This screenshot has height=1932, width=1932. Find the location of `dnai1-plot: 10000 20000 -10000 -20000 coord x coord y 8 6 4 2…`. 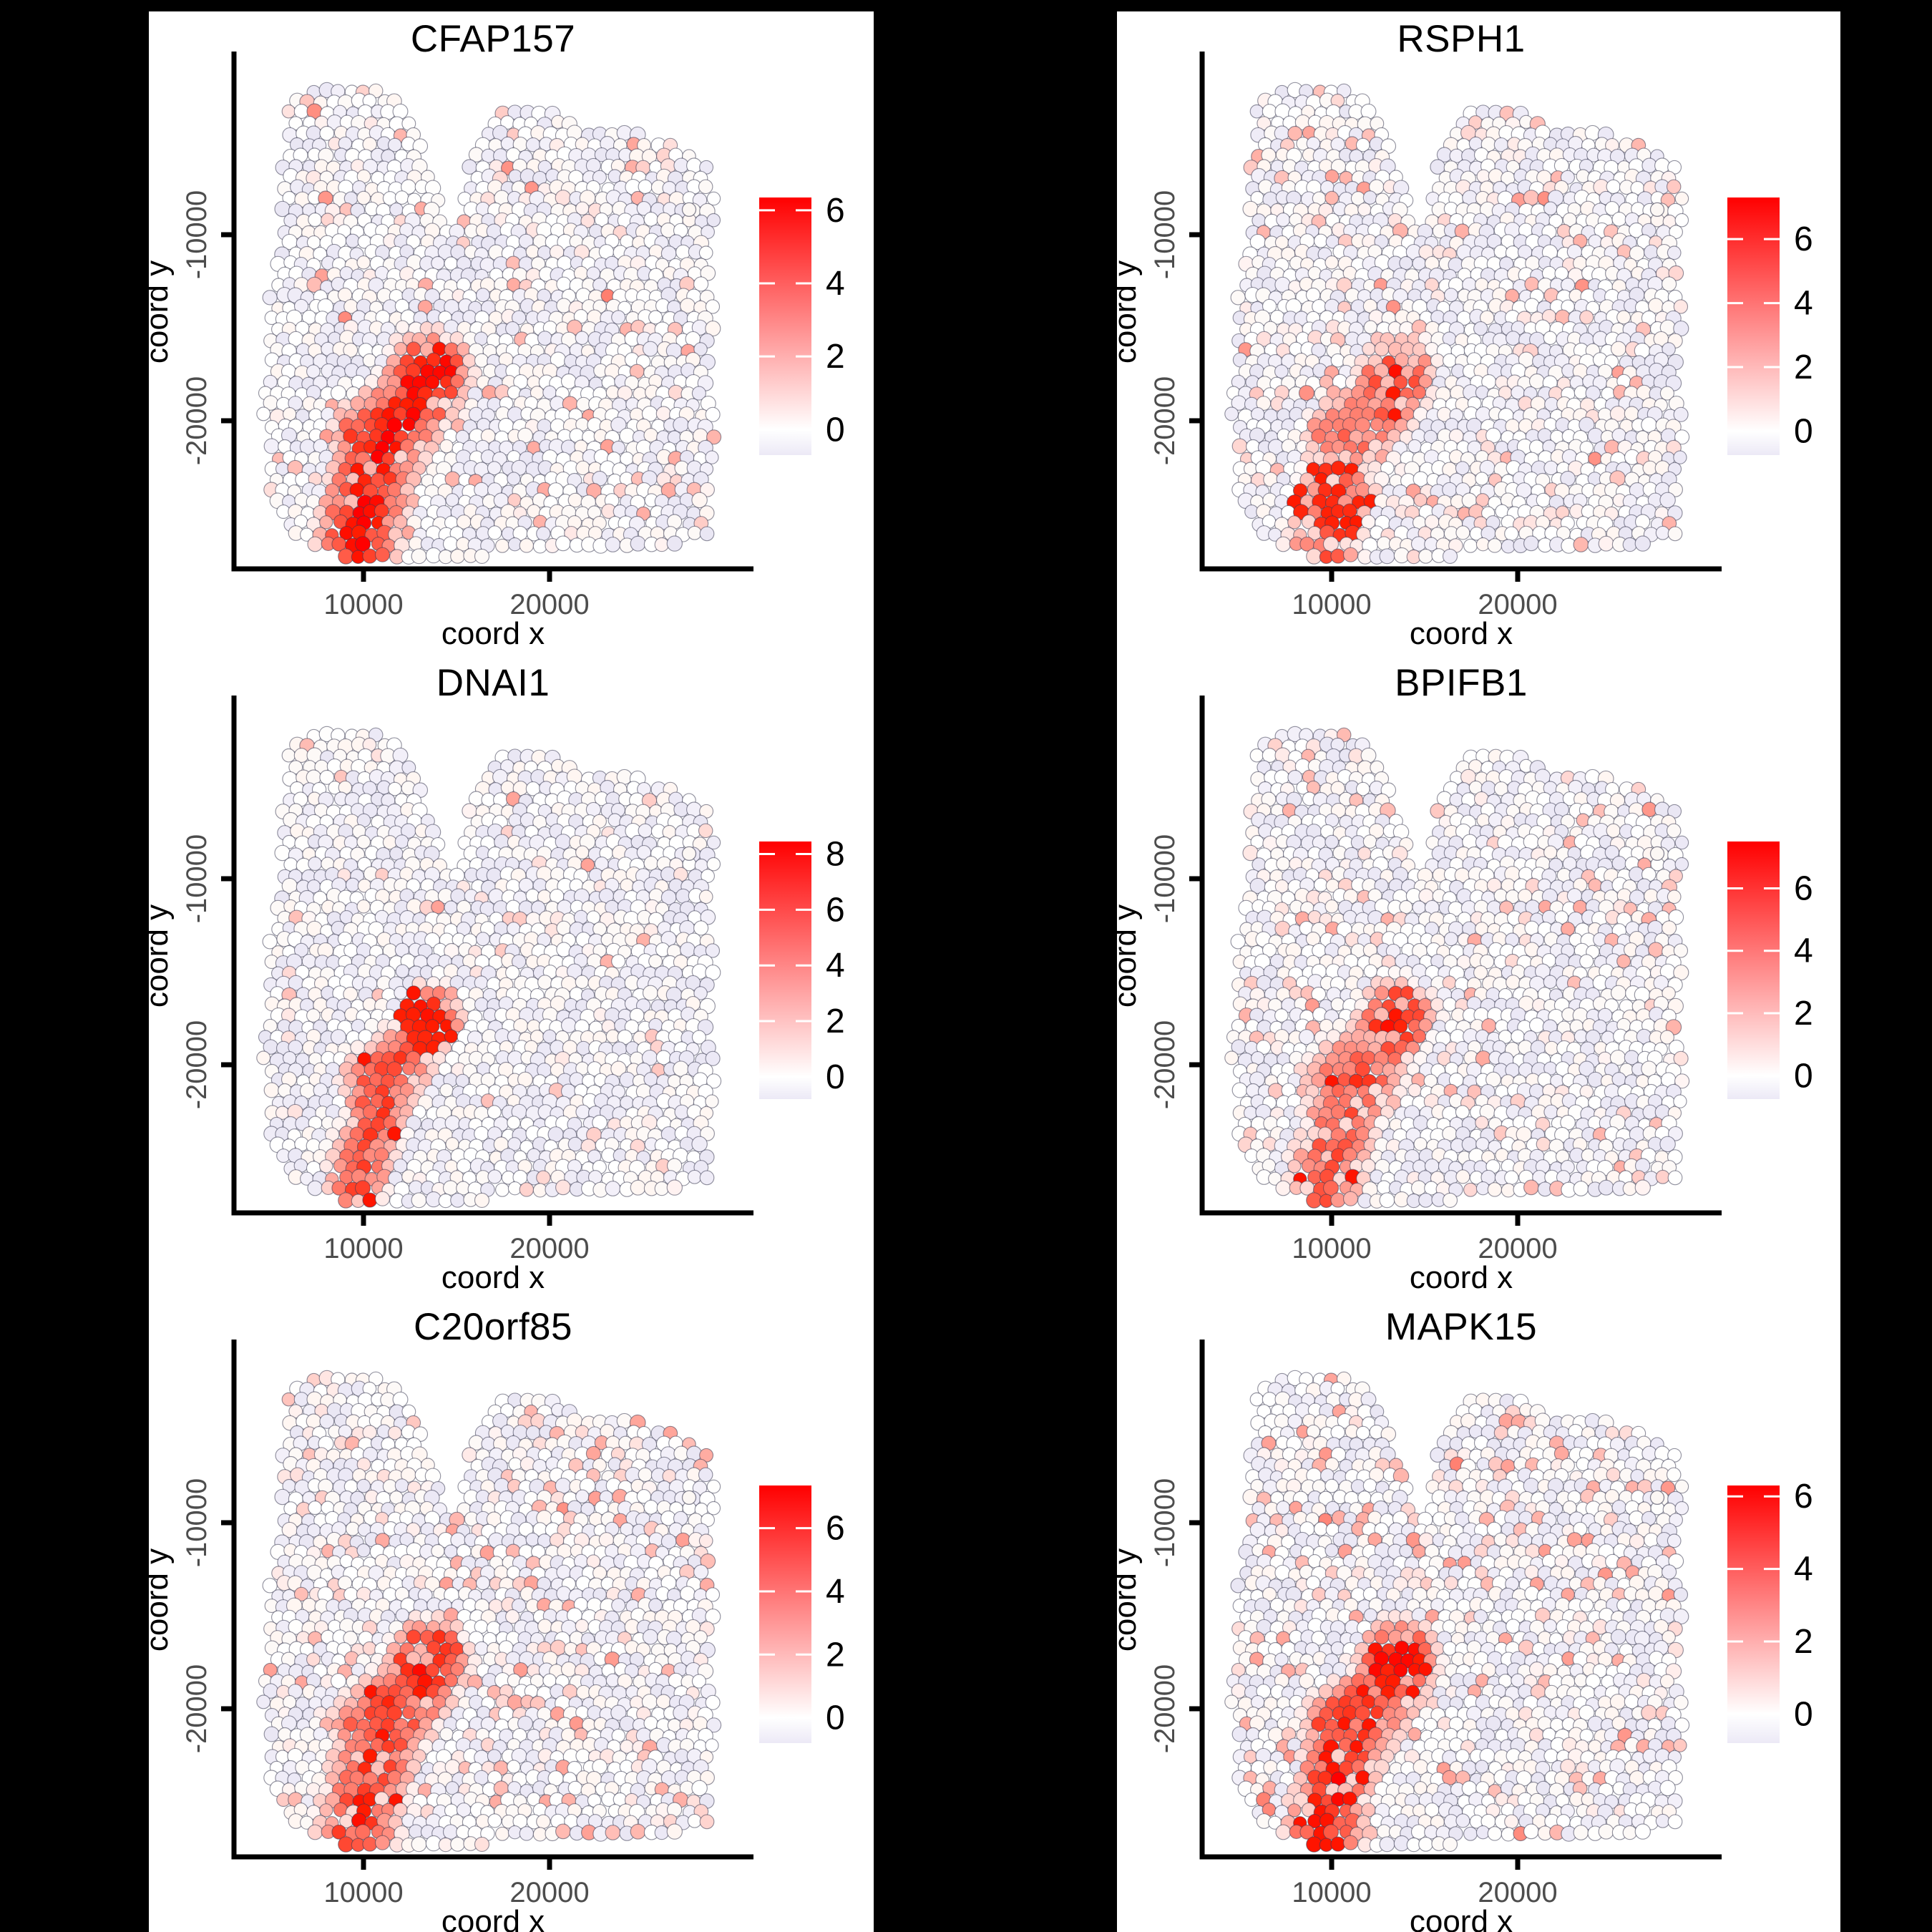

dnai1-plot: 10000 20000 -10000 -20000 coord x coord y 8 6 4 2… is located at coordinates (497, 995).